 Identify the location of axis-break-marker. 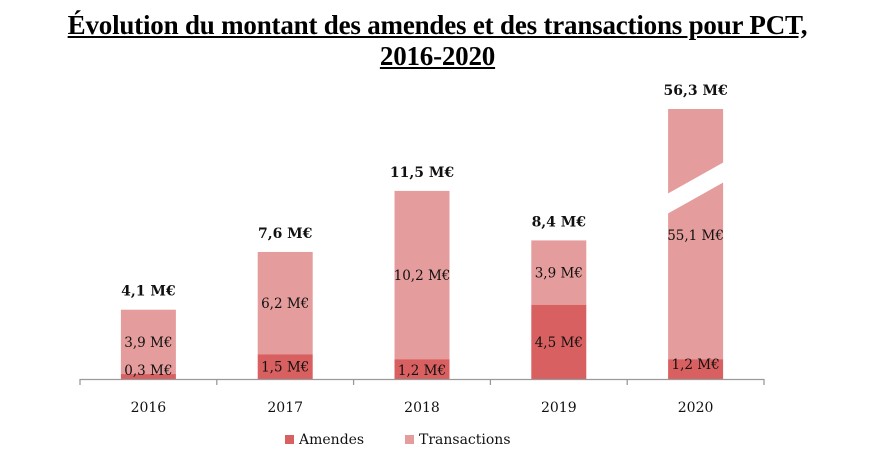
(696, 188).